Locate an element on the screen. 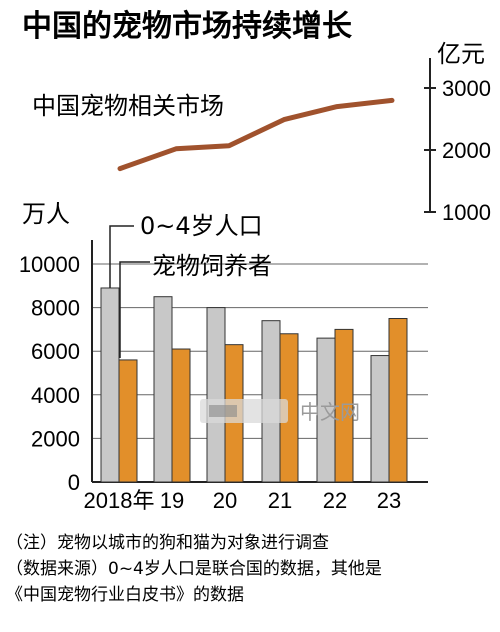 The height and width of the screenshot is (632, 500). watermark-logo-mark-icon is located at coordinates (223, 411).